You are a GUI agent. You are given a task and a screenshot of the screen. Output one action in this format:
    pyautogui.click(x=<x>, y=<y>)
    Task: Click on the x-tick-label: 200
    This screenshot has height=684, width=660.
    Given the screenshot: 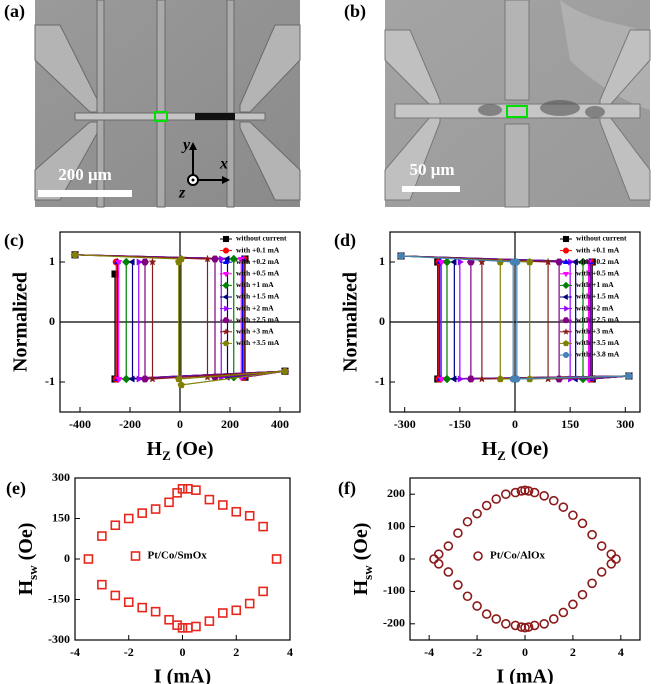 What is the action you would take?
    pyautogui.click(x=230, y=424)
    